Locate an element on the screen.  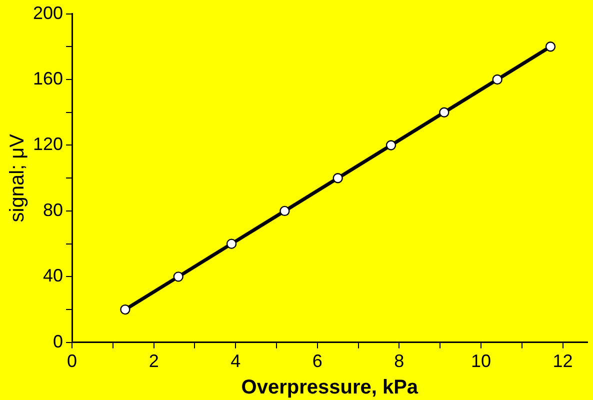
x-tick-label: 10 is located at coordinates (480, 361).